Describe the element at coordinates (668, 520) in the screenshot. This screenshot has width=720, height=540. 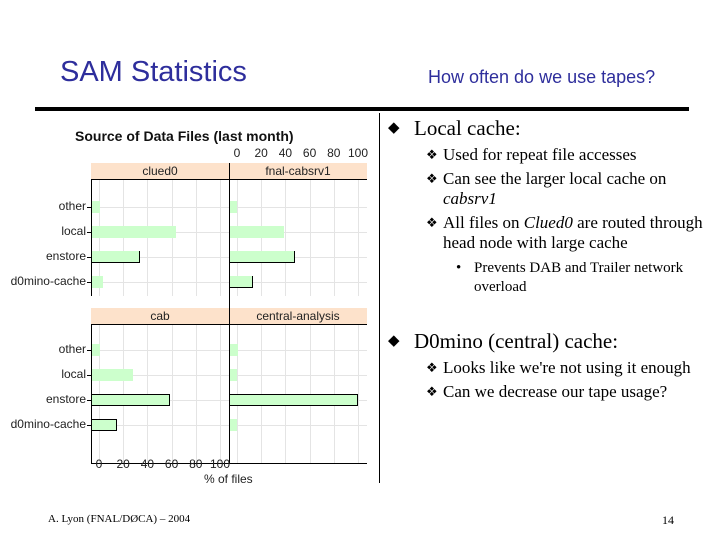
I see `page-number: 14` at that location.